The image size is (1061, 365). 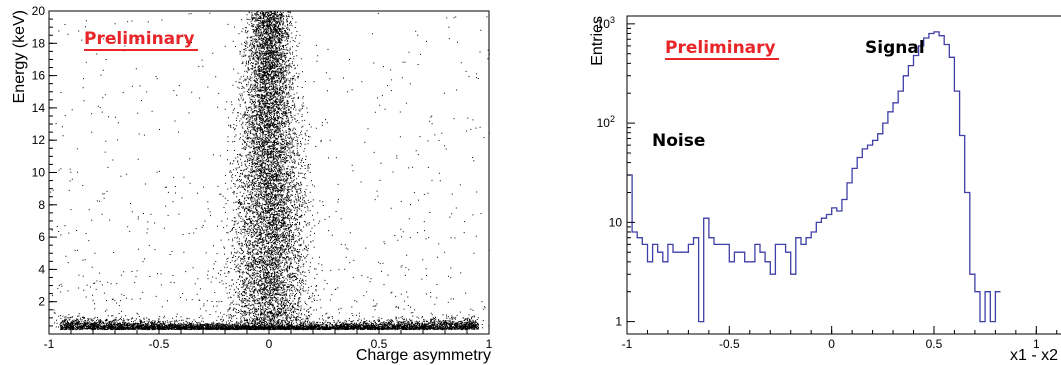 What do you see at coordinates (423, 355) in the screenshot?
I see `left-x-axis-title: Charge asymmetry` at bounding box center [423, 355].